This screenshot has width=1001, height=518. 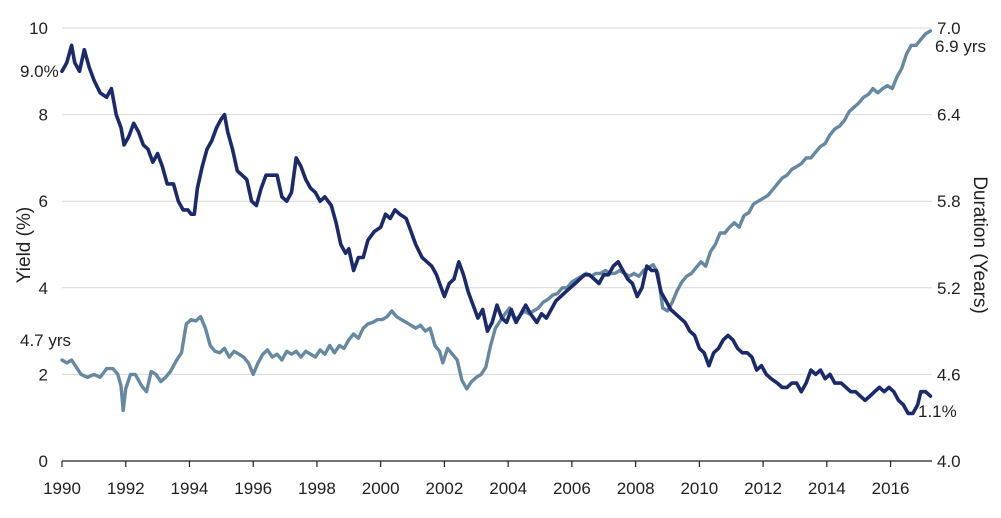 I want to click on y2-tick-label: 4.6, so click(x=949, y=374).